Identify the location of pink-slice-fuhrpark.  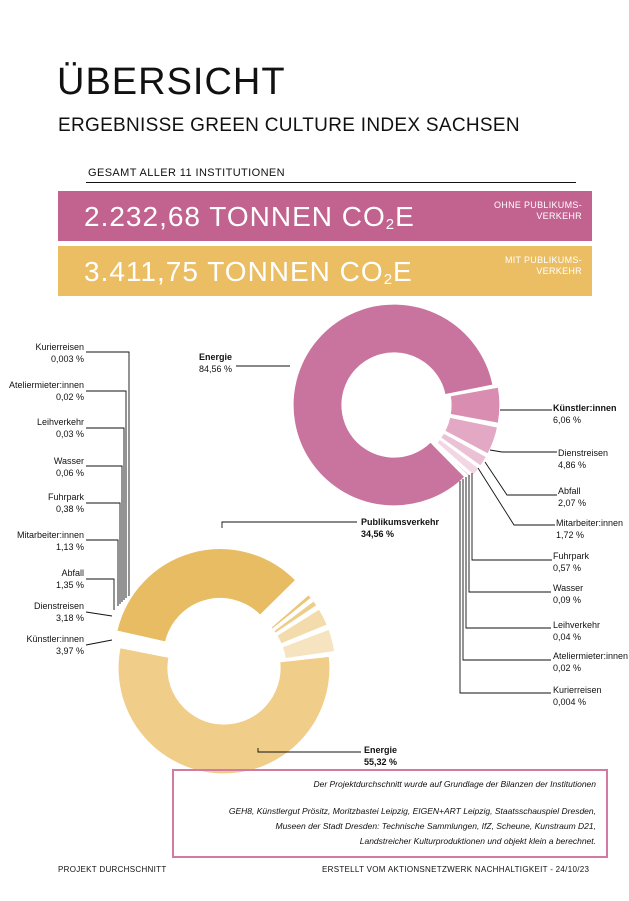
(452, 460).